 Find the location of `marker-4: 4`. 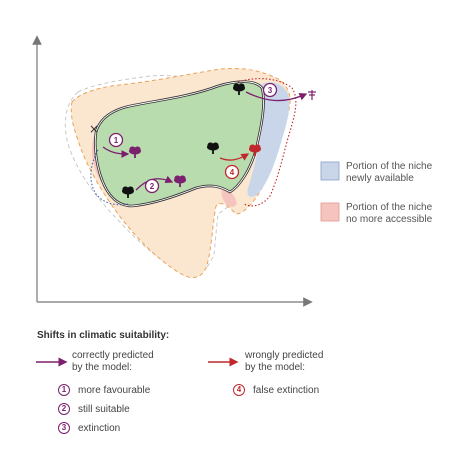

marker-4: 4 is located at coordinates (232, 172).